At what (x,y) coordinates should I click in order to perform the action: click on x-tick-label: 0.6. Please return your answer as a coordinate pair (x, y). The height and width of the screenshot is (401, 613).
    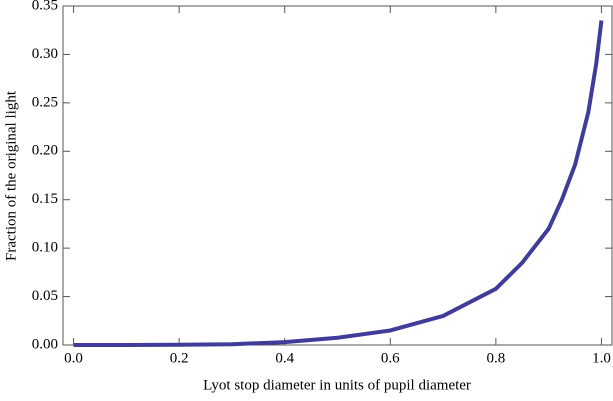
    Looking at the image, I should click on (390, 358).